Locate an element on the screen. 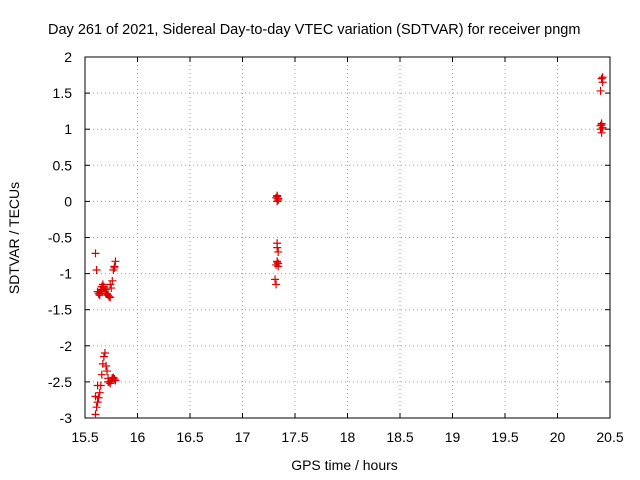 This screenshot has width=640, height=480. y-tick-labels: -3 -2.5 -2 -1.5 -1 -0.5 0 0.5 1 1.5 2 is located at coordinates (60, 237).